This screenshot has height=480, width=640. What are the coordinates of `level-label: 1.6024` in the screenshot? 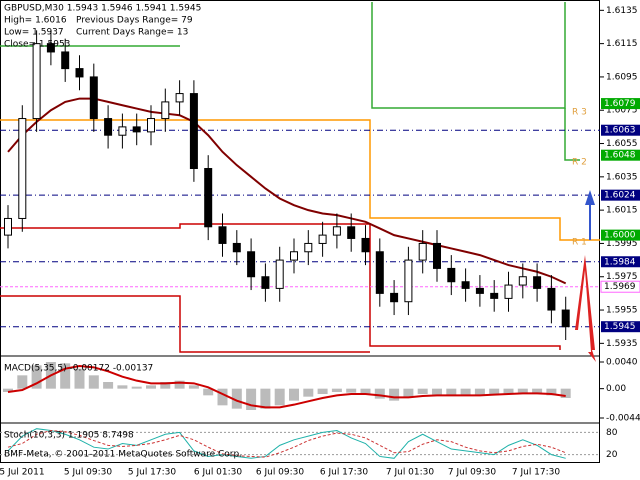 It's located at (620, 196).